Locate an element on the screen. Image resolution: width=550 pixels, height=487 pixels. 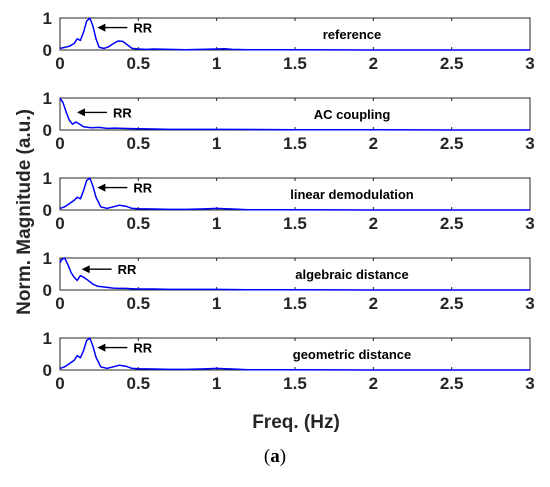
figure-caption: (a) is located at coordinates (275, 457).